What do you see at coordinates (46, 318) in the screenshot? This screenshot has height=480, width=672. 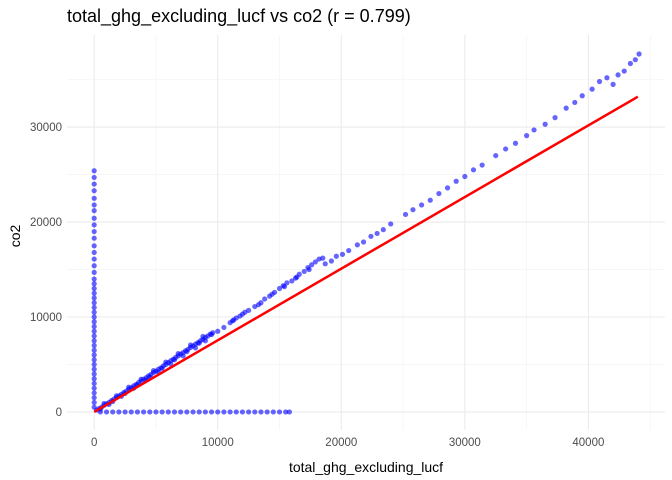 I see `y-tick-label: 10000` at bounding box center [46, 318].